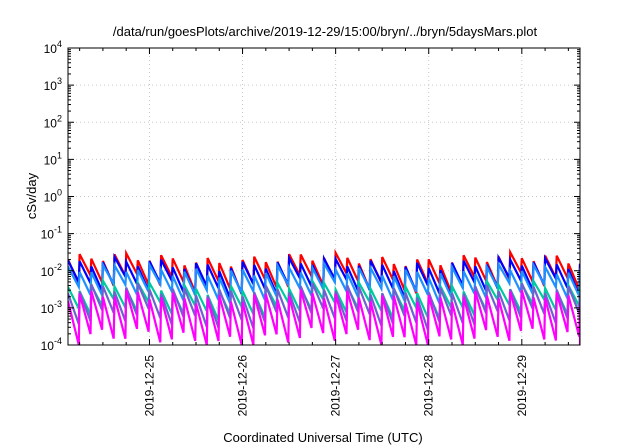 This screenshot has width=640, height=448. I want to click on y-tick-label: 10⁴, so click(53, 47).